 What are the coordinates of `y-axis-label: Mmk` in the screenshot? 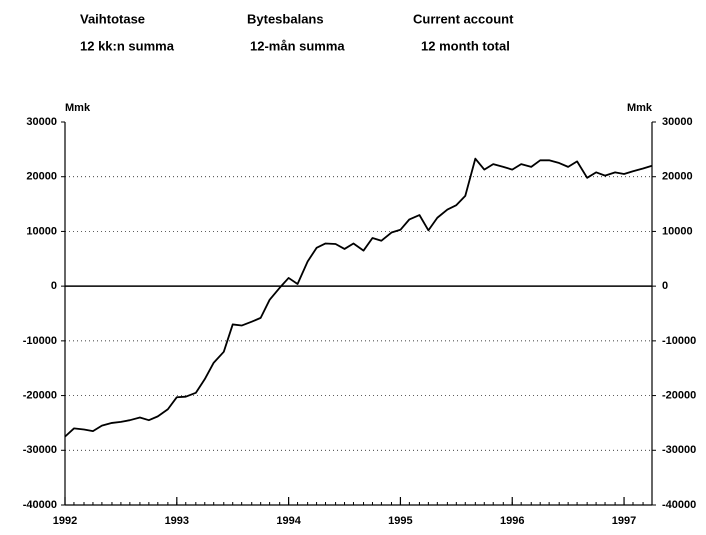 It's located at (78, 108).